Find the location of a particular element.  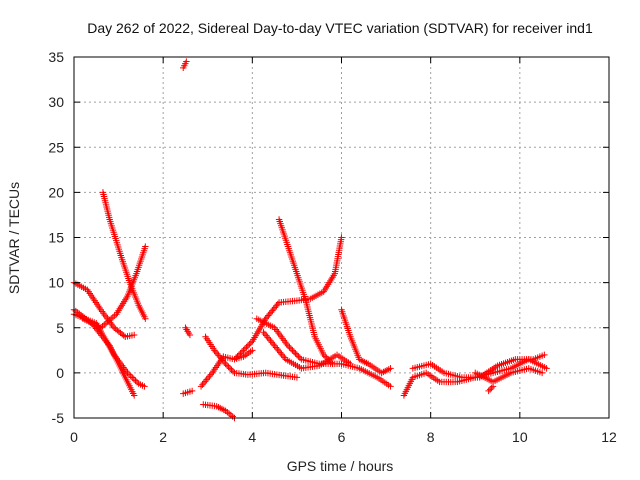

series-track-n is located at coordinates (305, 292).